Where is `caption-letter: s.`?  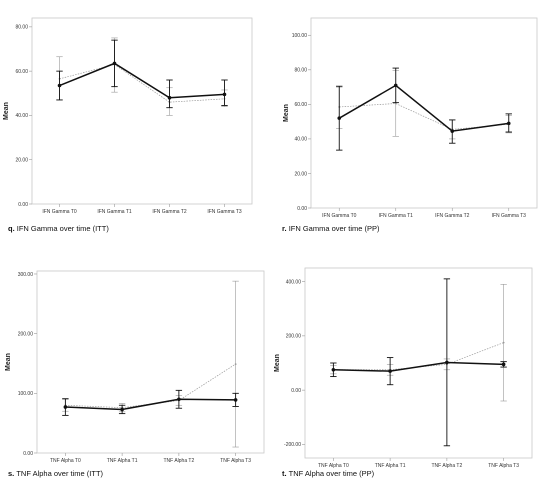
caption-letter: s. is located at coordinates (12, 473).